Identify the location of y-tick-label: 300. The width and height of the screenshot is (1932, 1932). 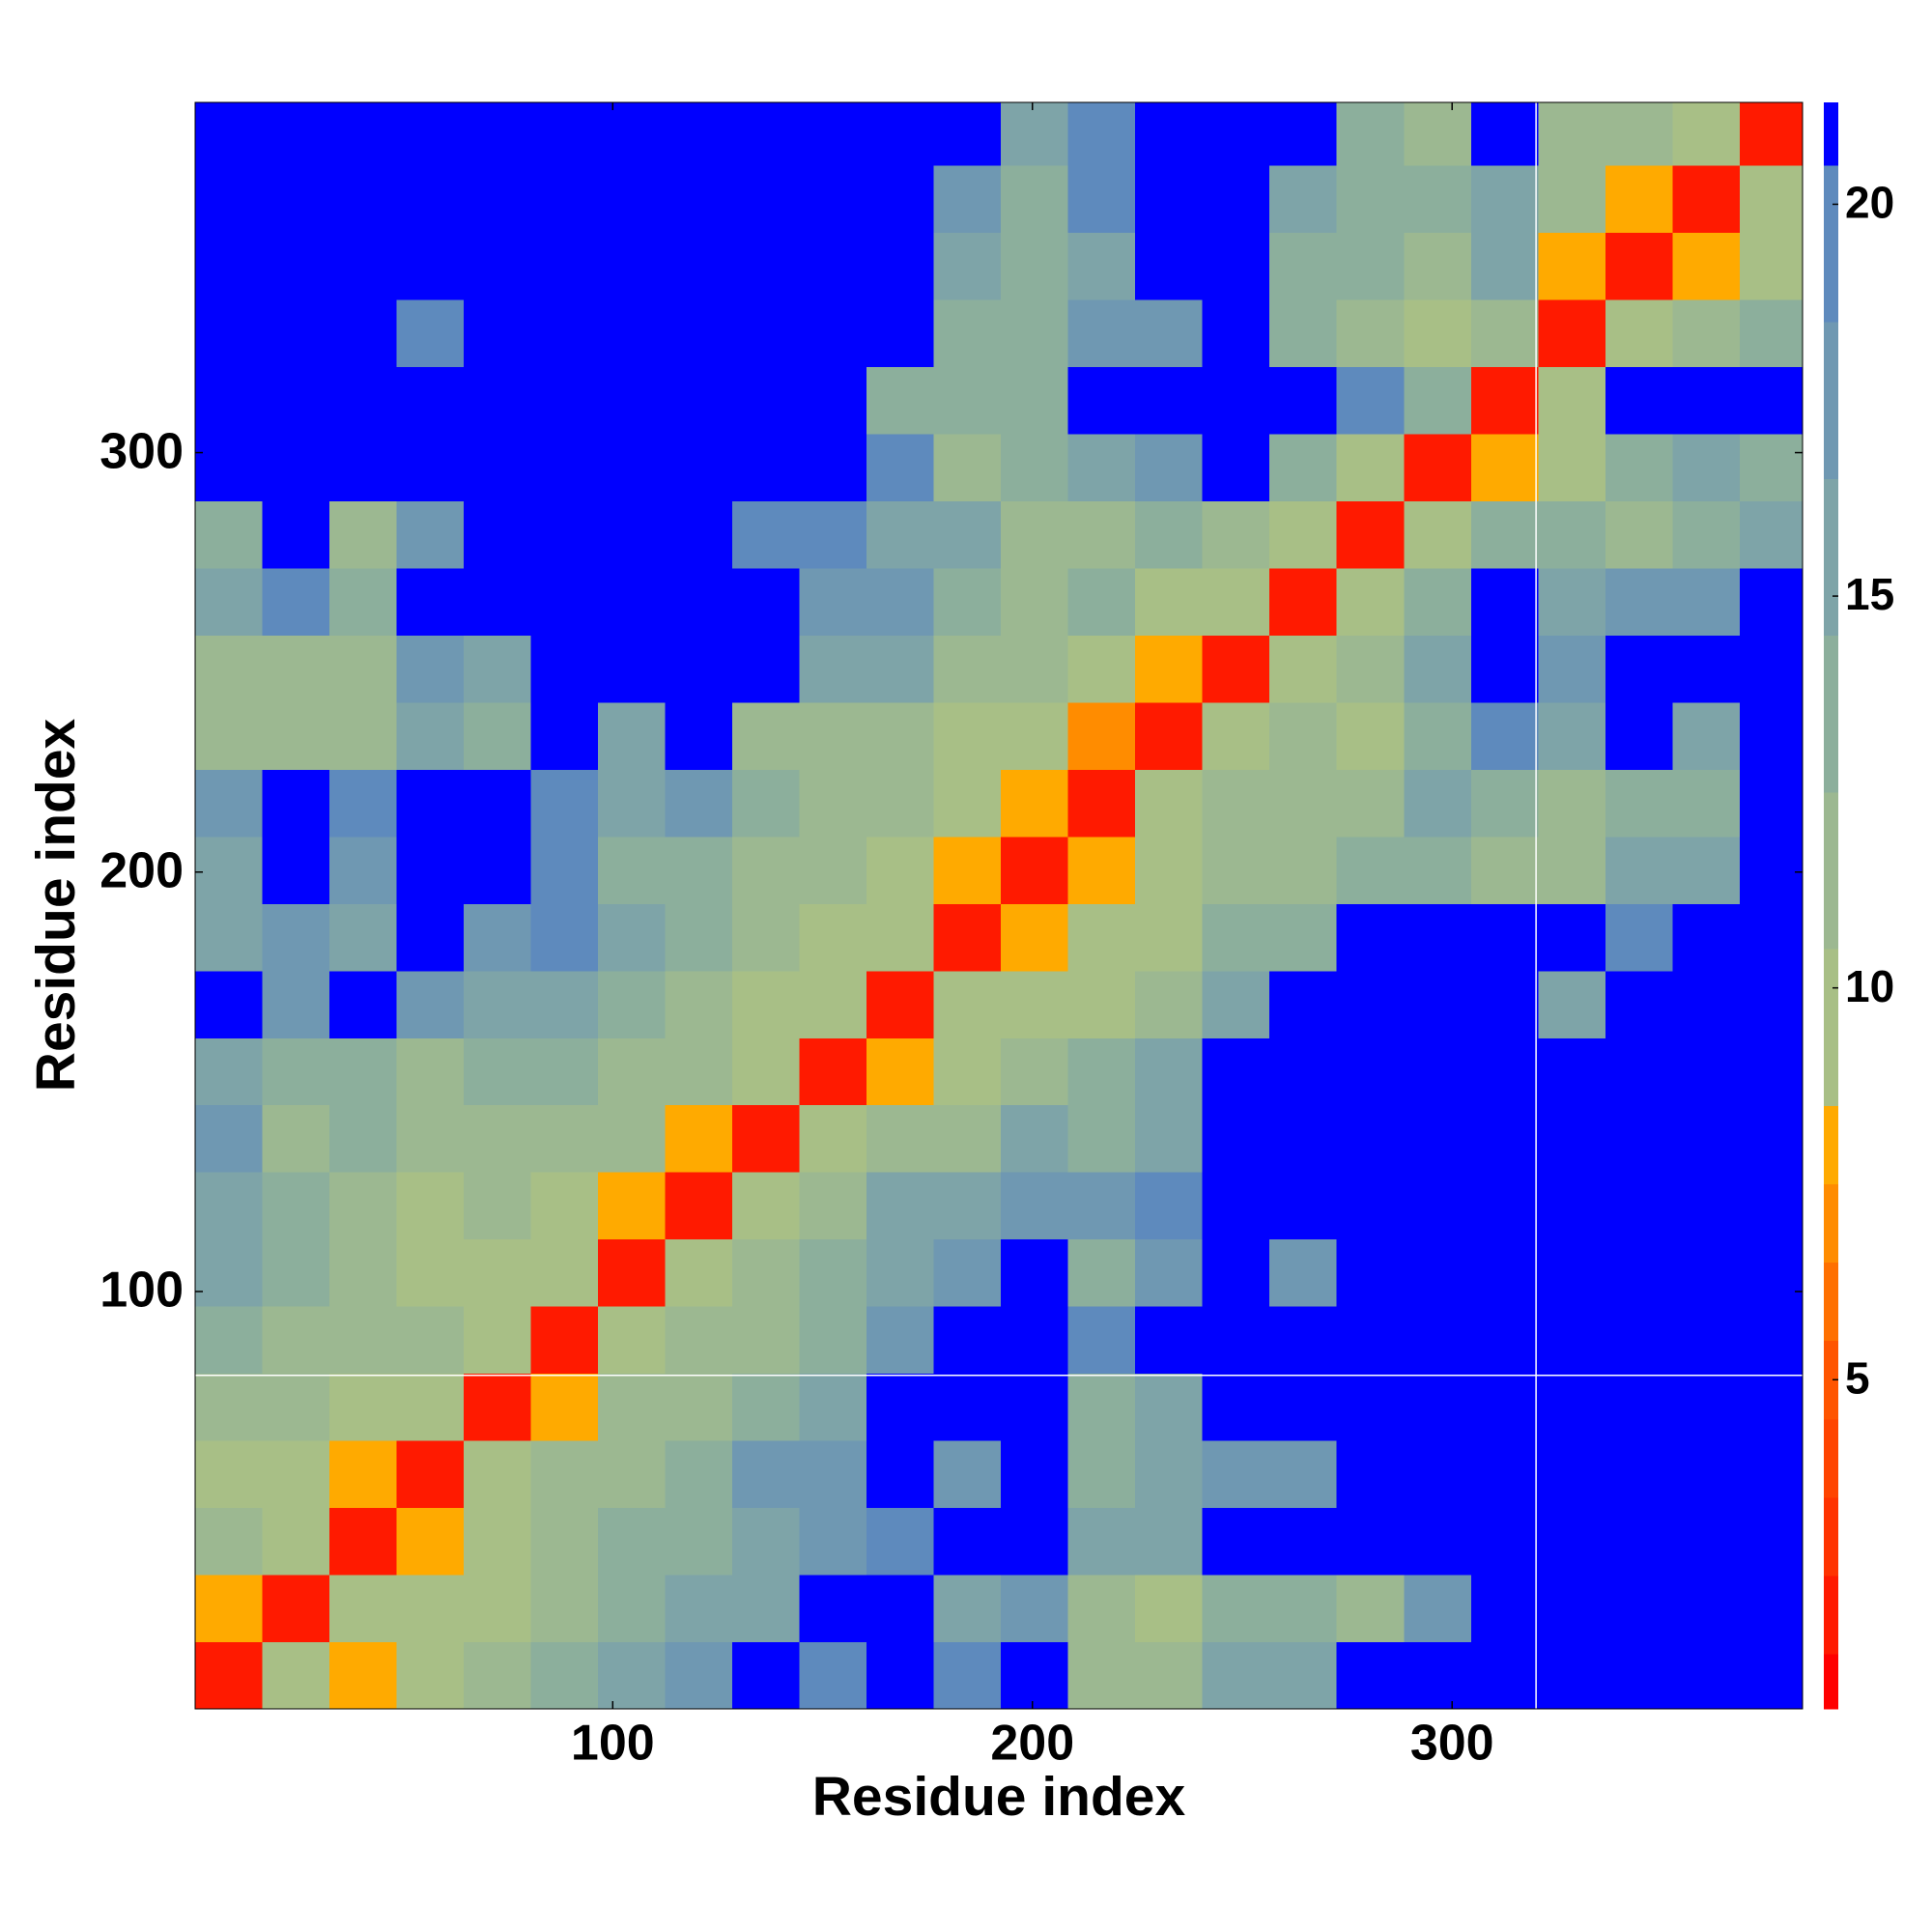
(141, 451).